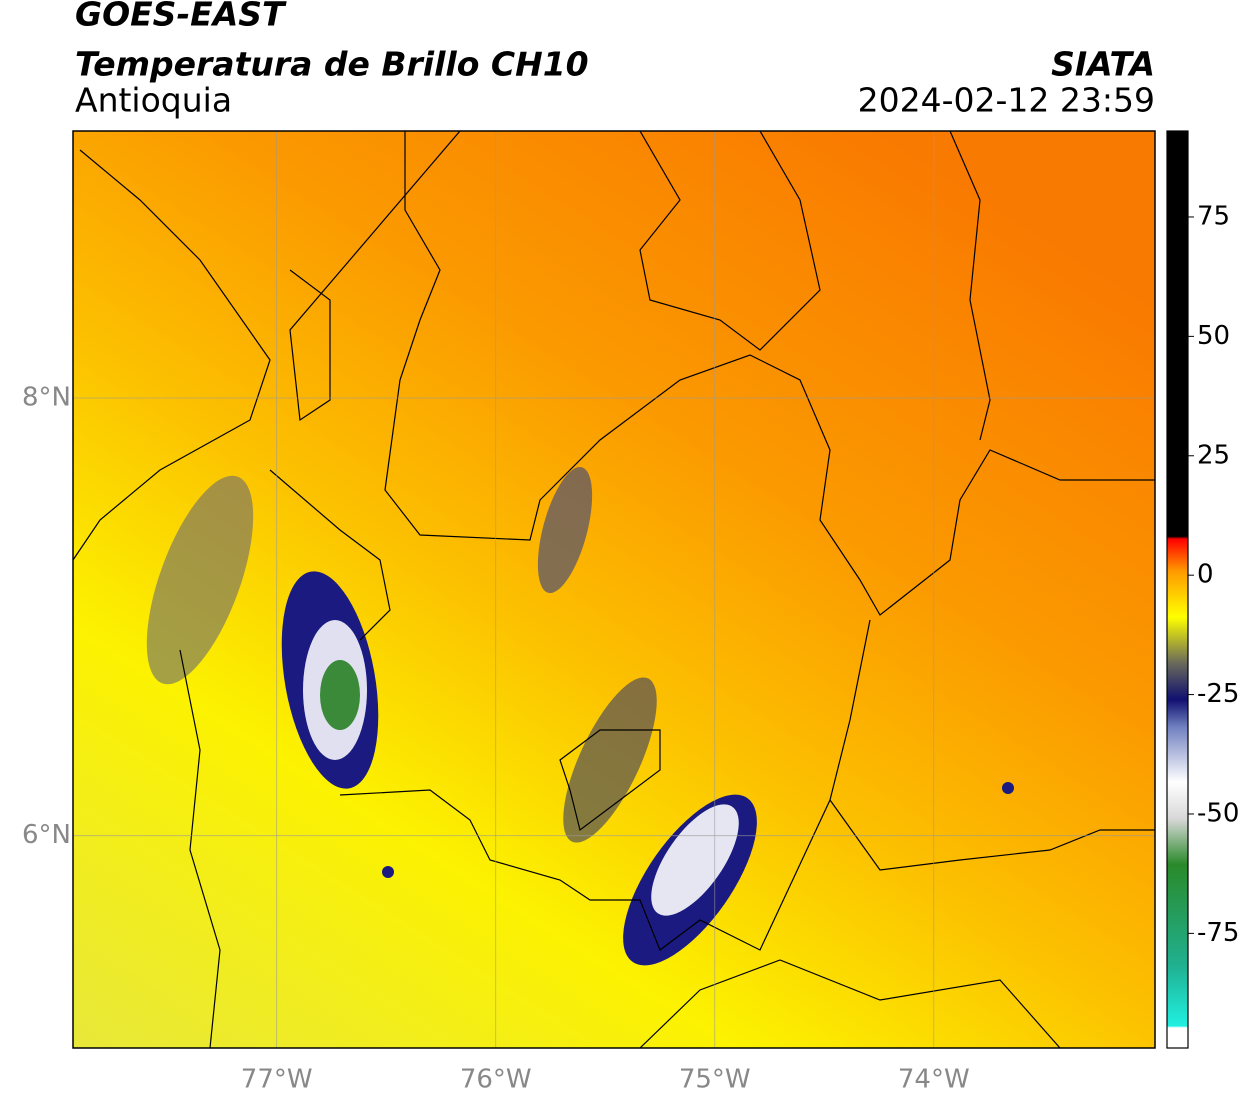 This screenshot has width=1252, height=1103. I want to click on y-tick-label: 6°N, so click(46, 835).